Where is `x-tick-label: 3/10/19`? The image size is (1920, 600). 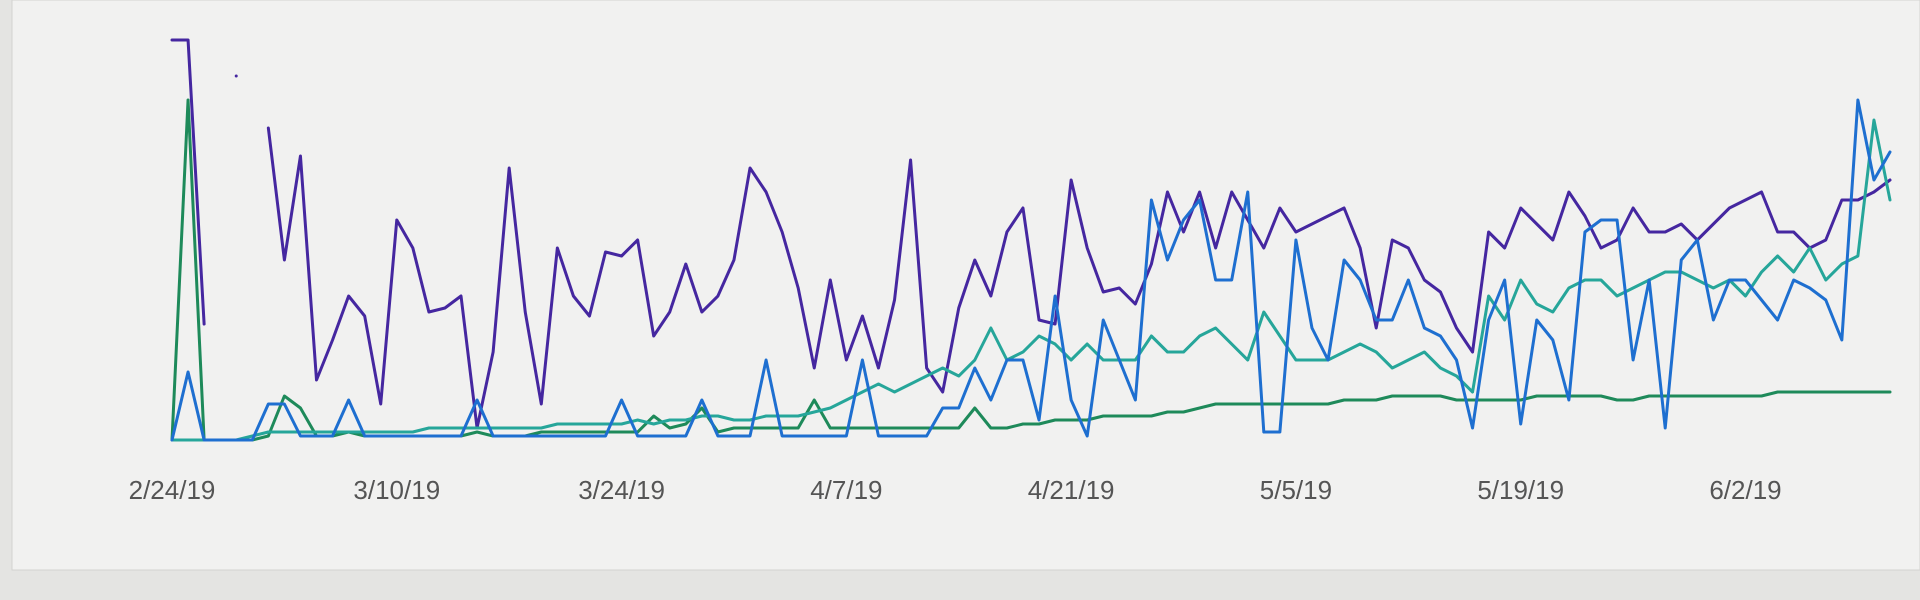 x-tick-label: 3/10/19 is located at coordinates (396, 490).